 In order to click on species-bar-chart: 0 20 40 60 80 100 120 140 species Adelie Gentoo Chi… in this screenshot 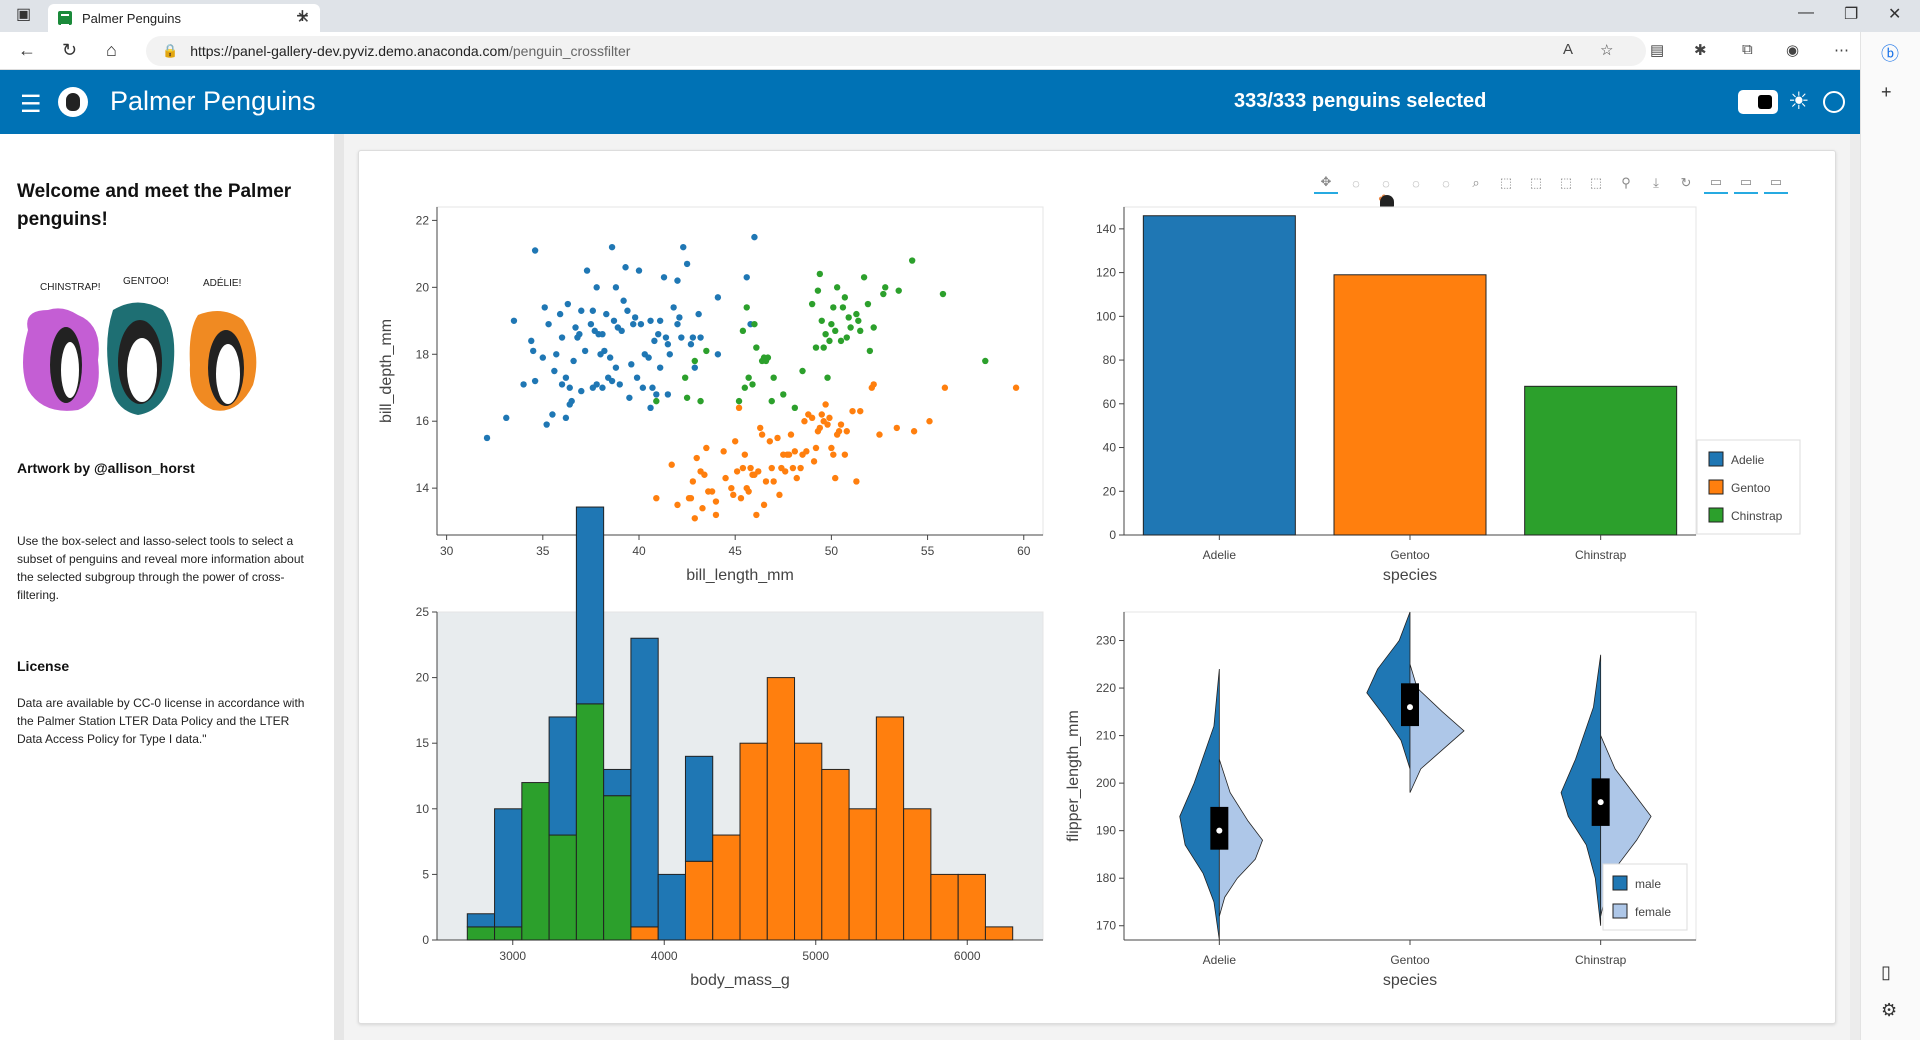, I will do `click(1448, 395)`.